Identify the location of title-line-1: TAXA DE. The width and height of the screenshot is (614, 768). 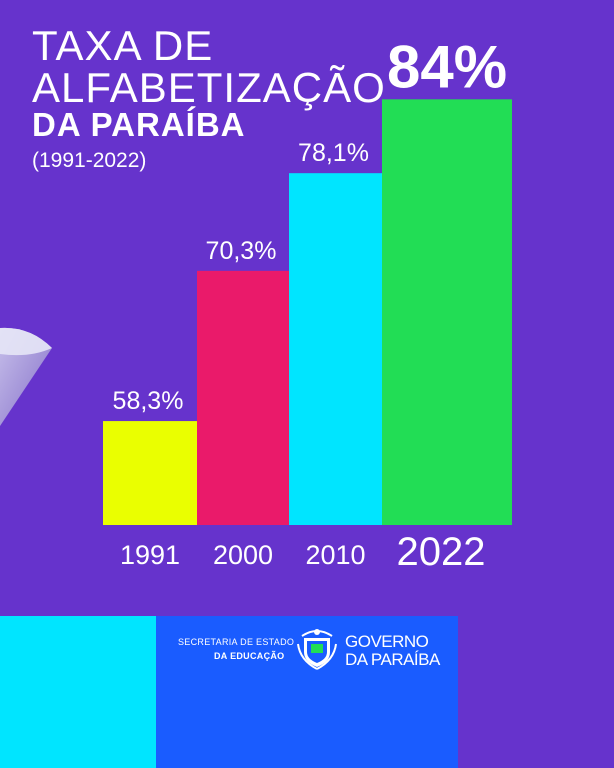
(123, 45).